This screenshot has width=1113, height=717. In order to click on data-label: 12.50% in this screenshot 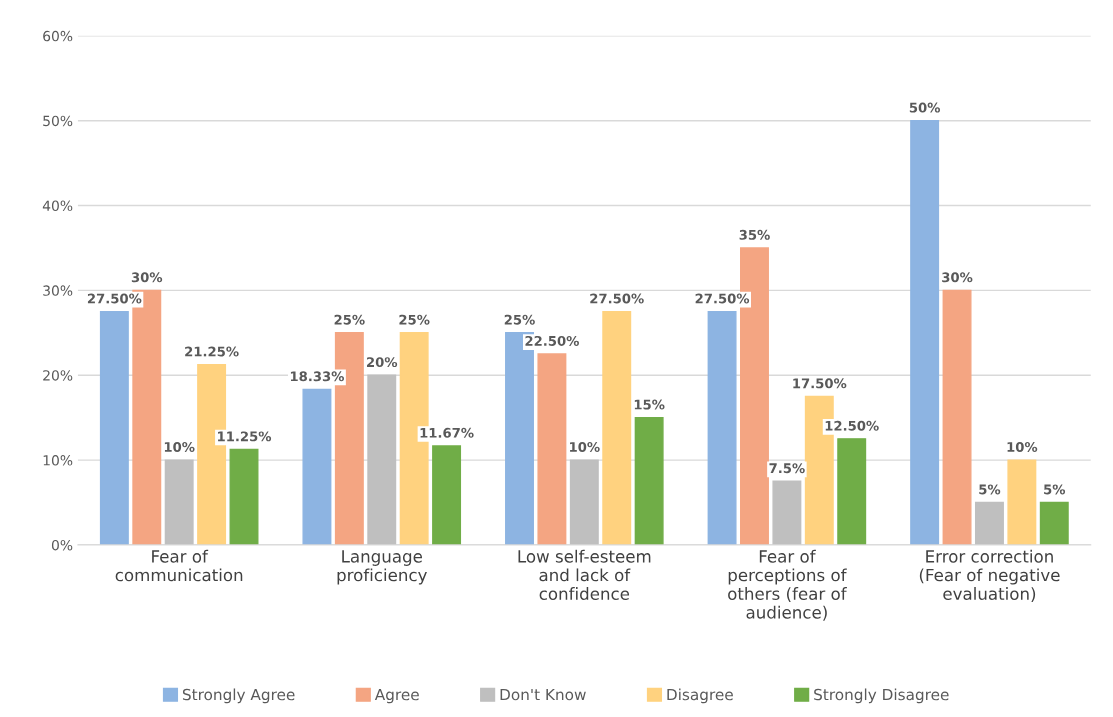, I will do `click(852, 425)`.